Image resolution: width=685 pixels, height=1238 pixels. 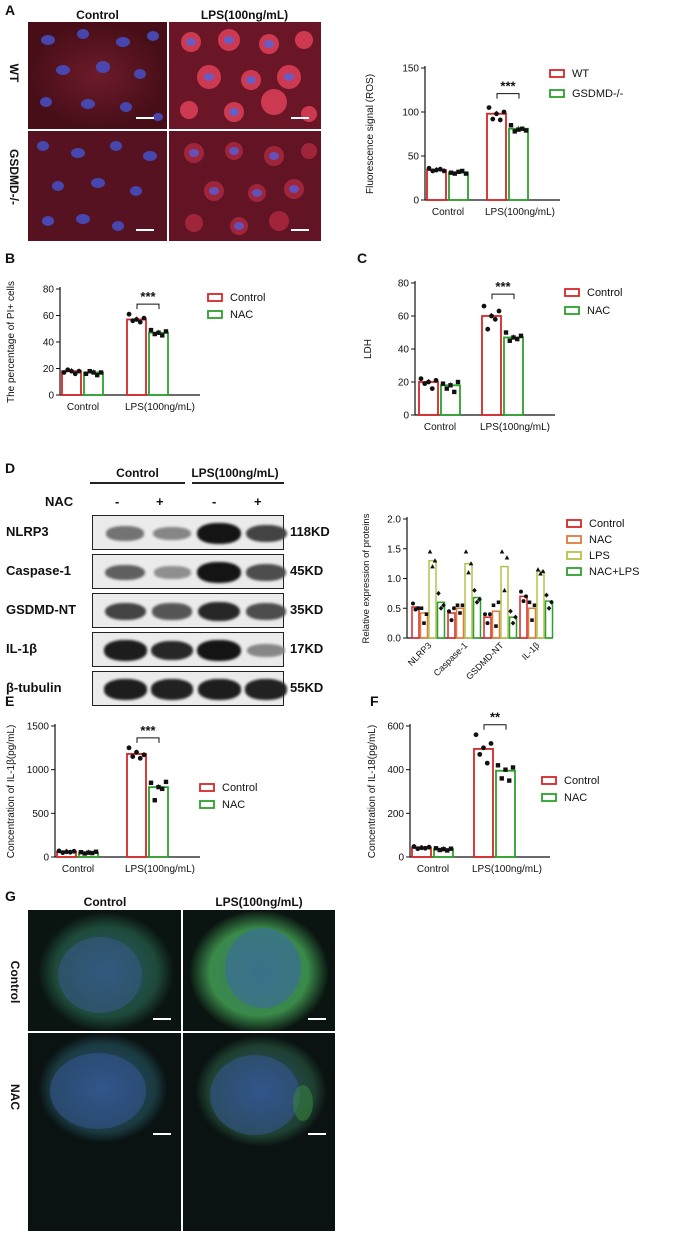 I want to click on legend-label: GSDMD-/-, so click(x=598, y=94).